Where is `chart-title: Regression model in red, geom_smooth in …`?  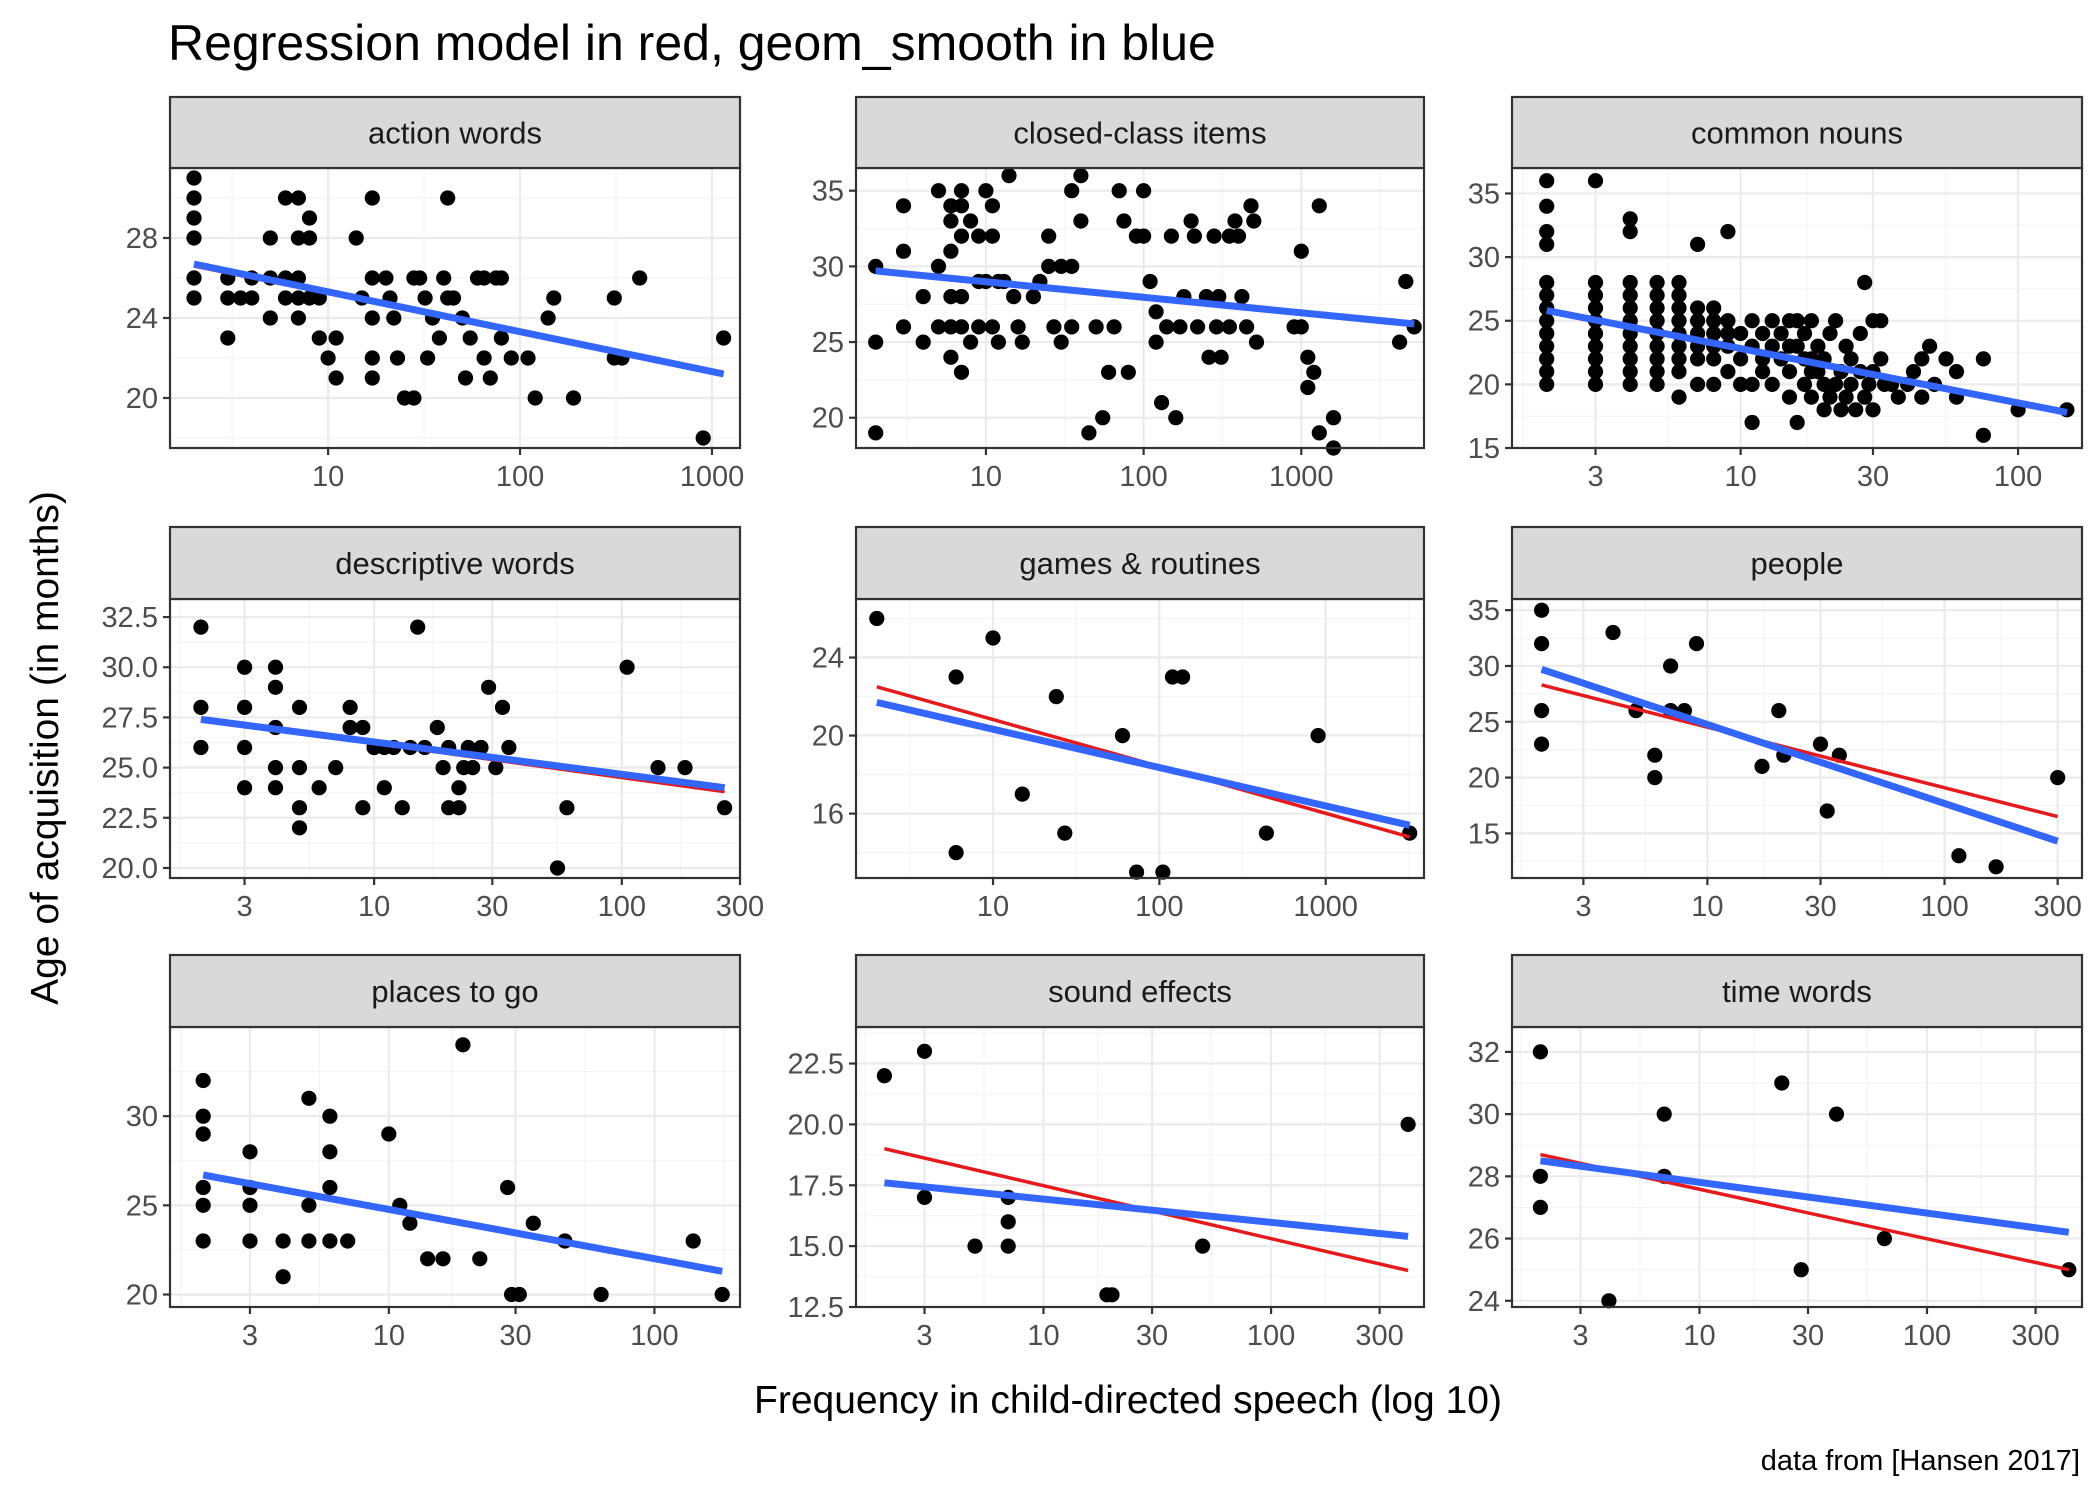 chart-title: Regression model in red, geom_smooth in … is located at coordinates (692, 43).